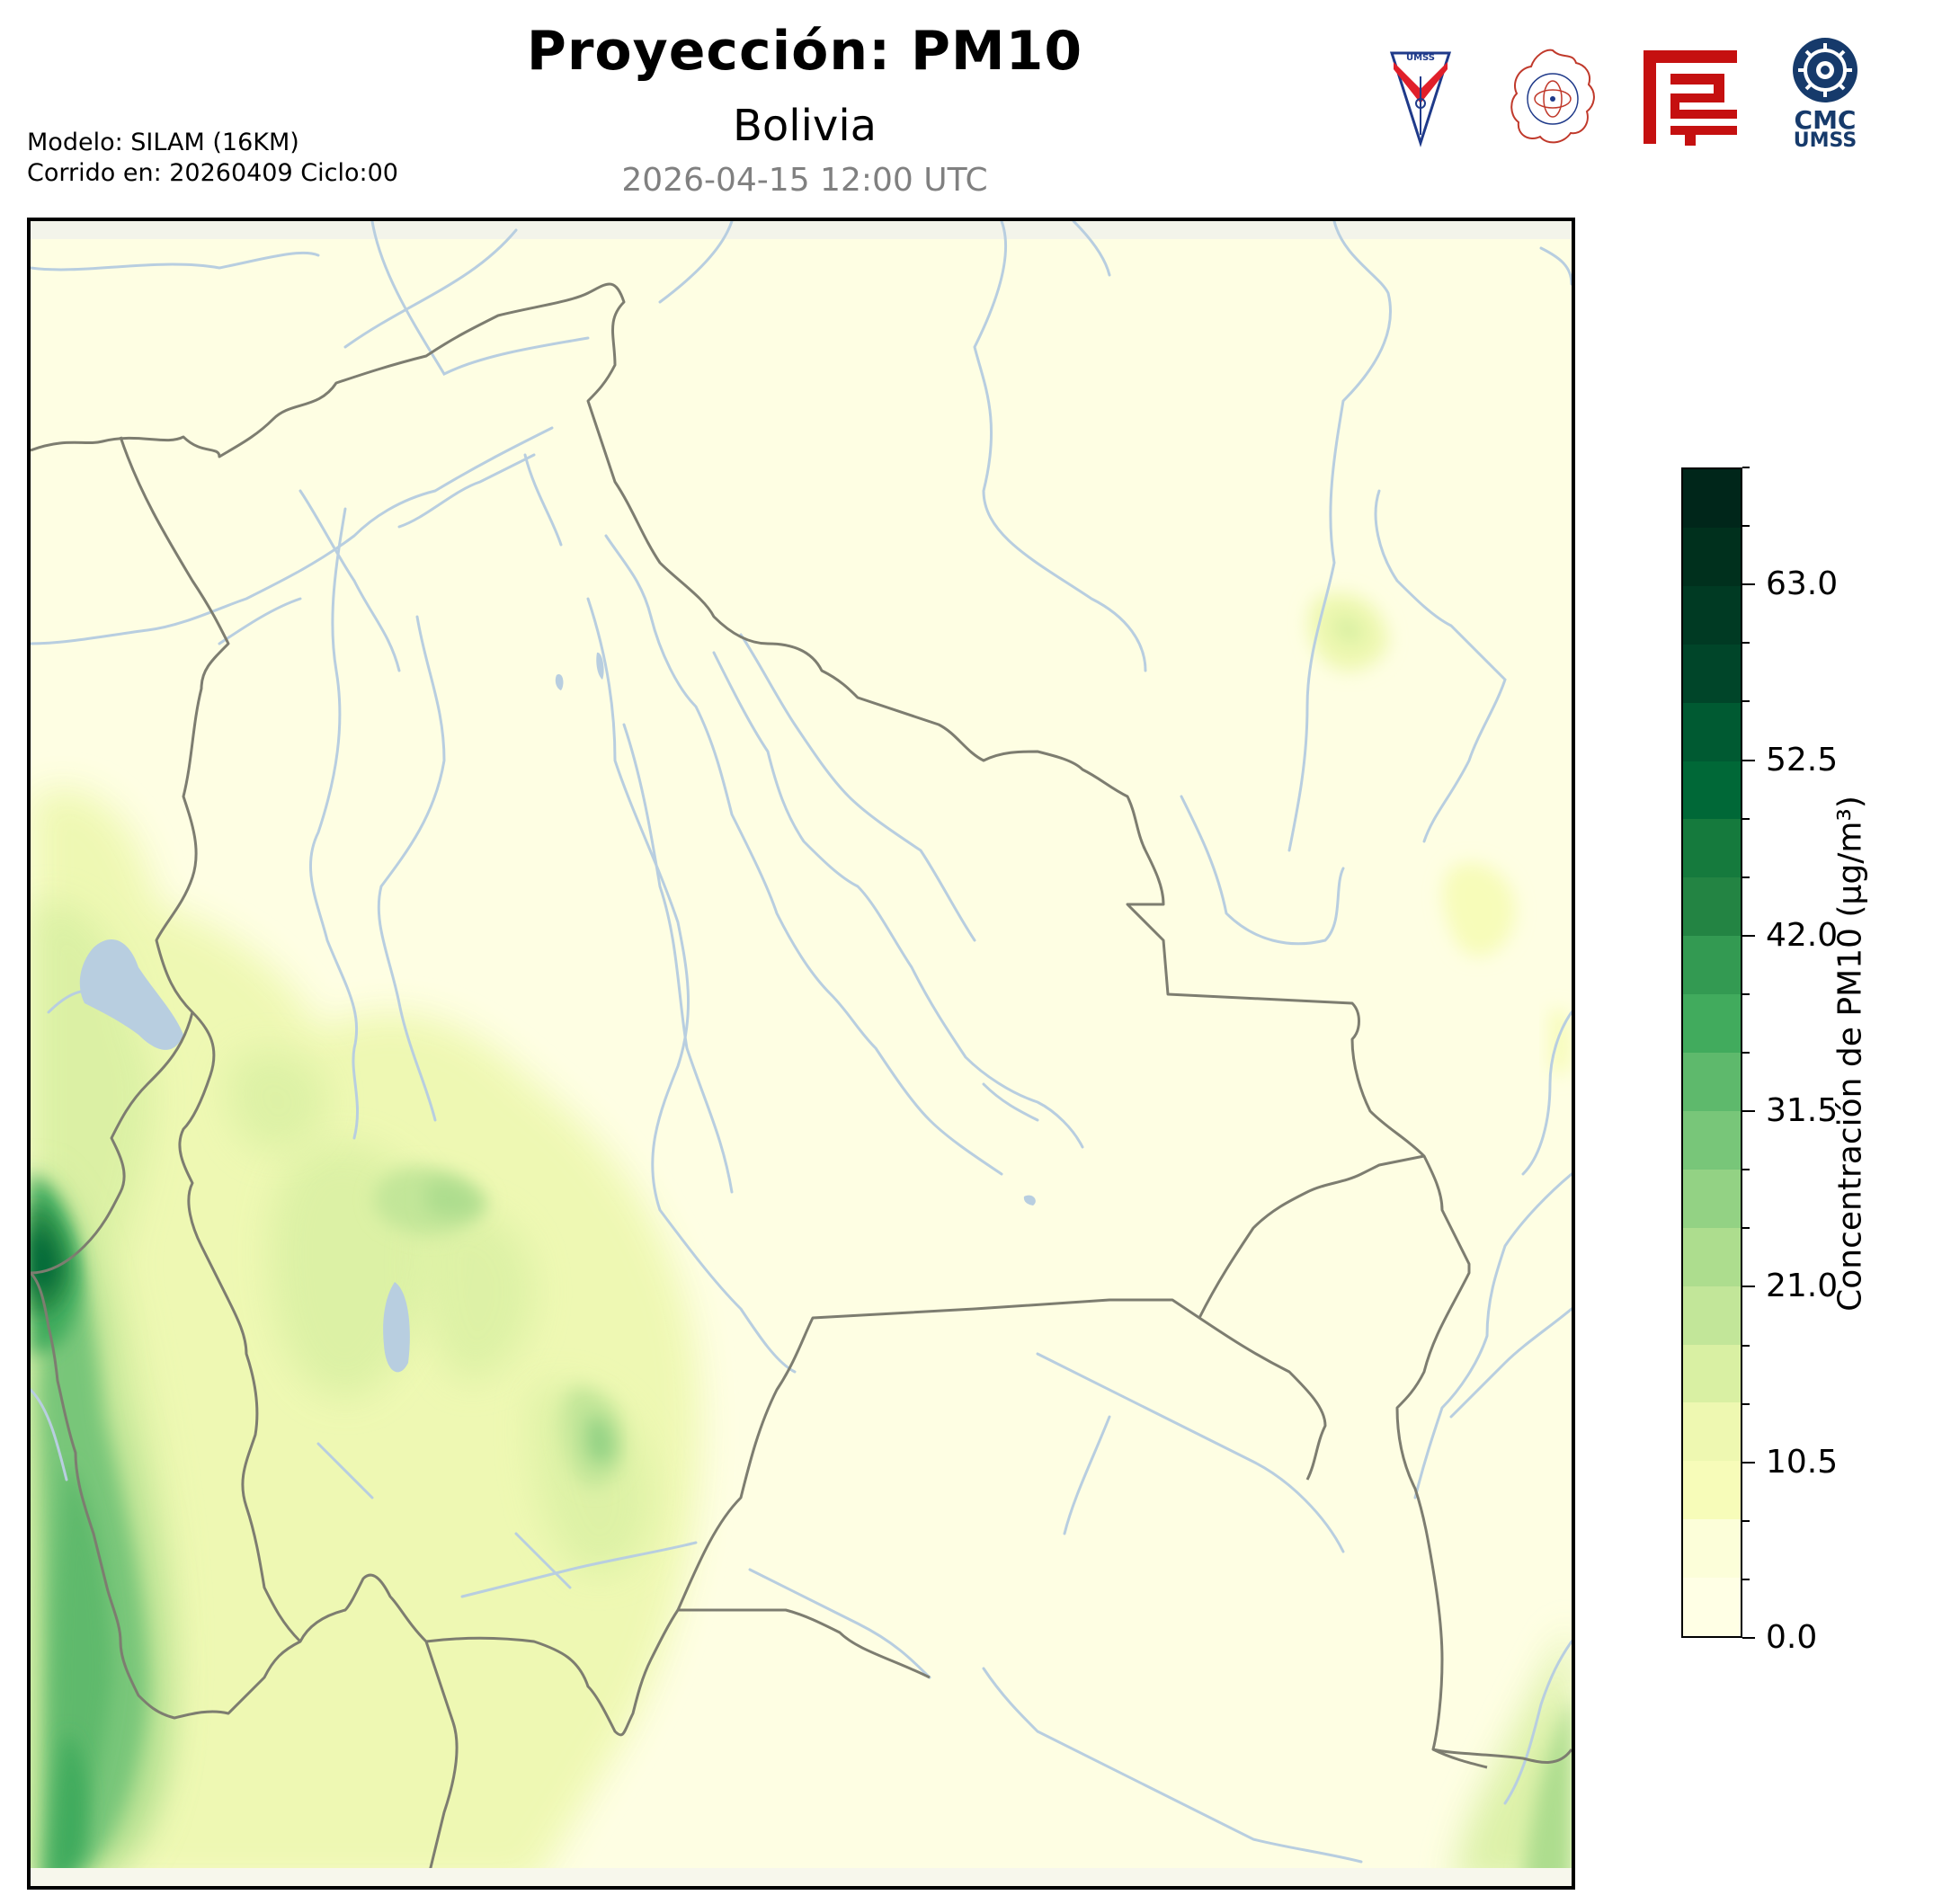  What do you see at coordinates (804, 126) in the screenshot?
I see `map-subtitle: Bolivia` at bounding box center [804, 126].